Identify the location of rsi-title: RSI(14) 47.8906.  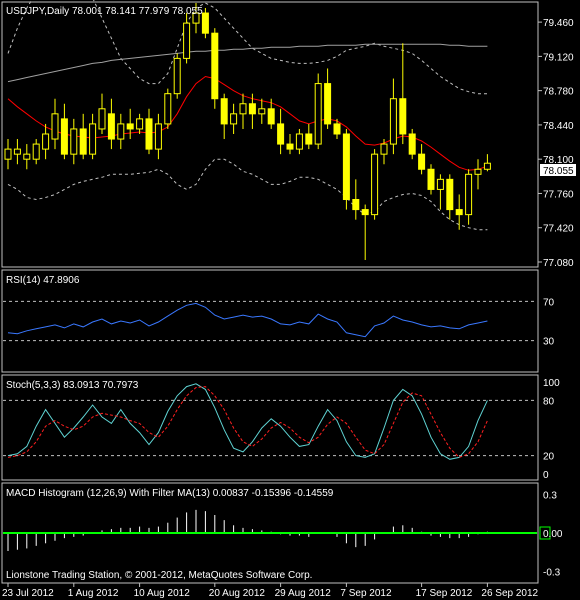
(43, 280).